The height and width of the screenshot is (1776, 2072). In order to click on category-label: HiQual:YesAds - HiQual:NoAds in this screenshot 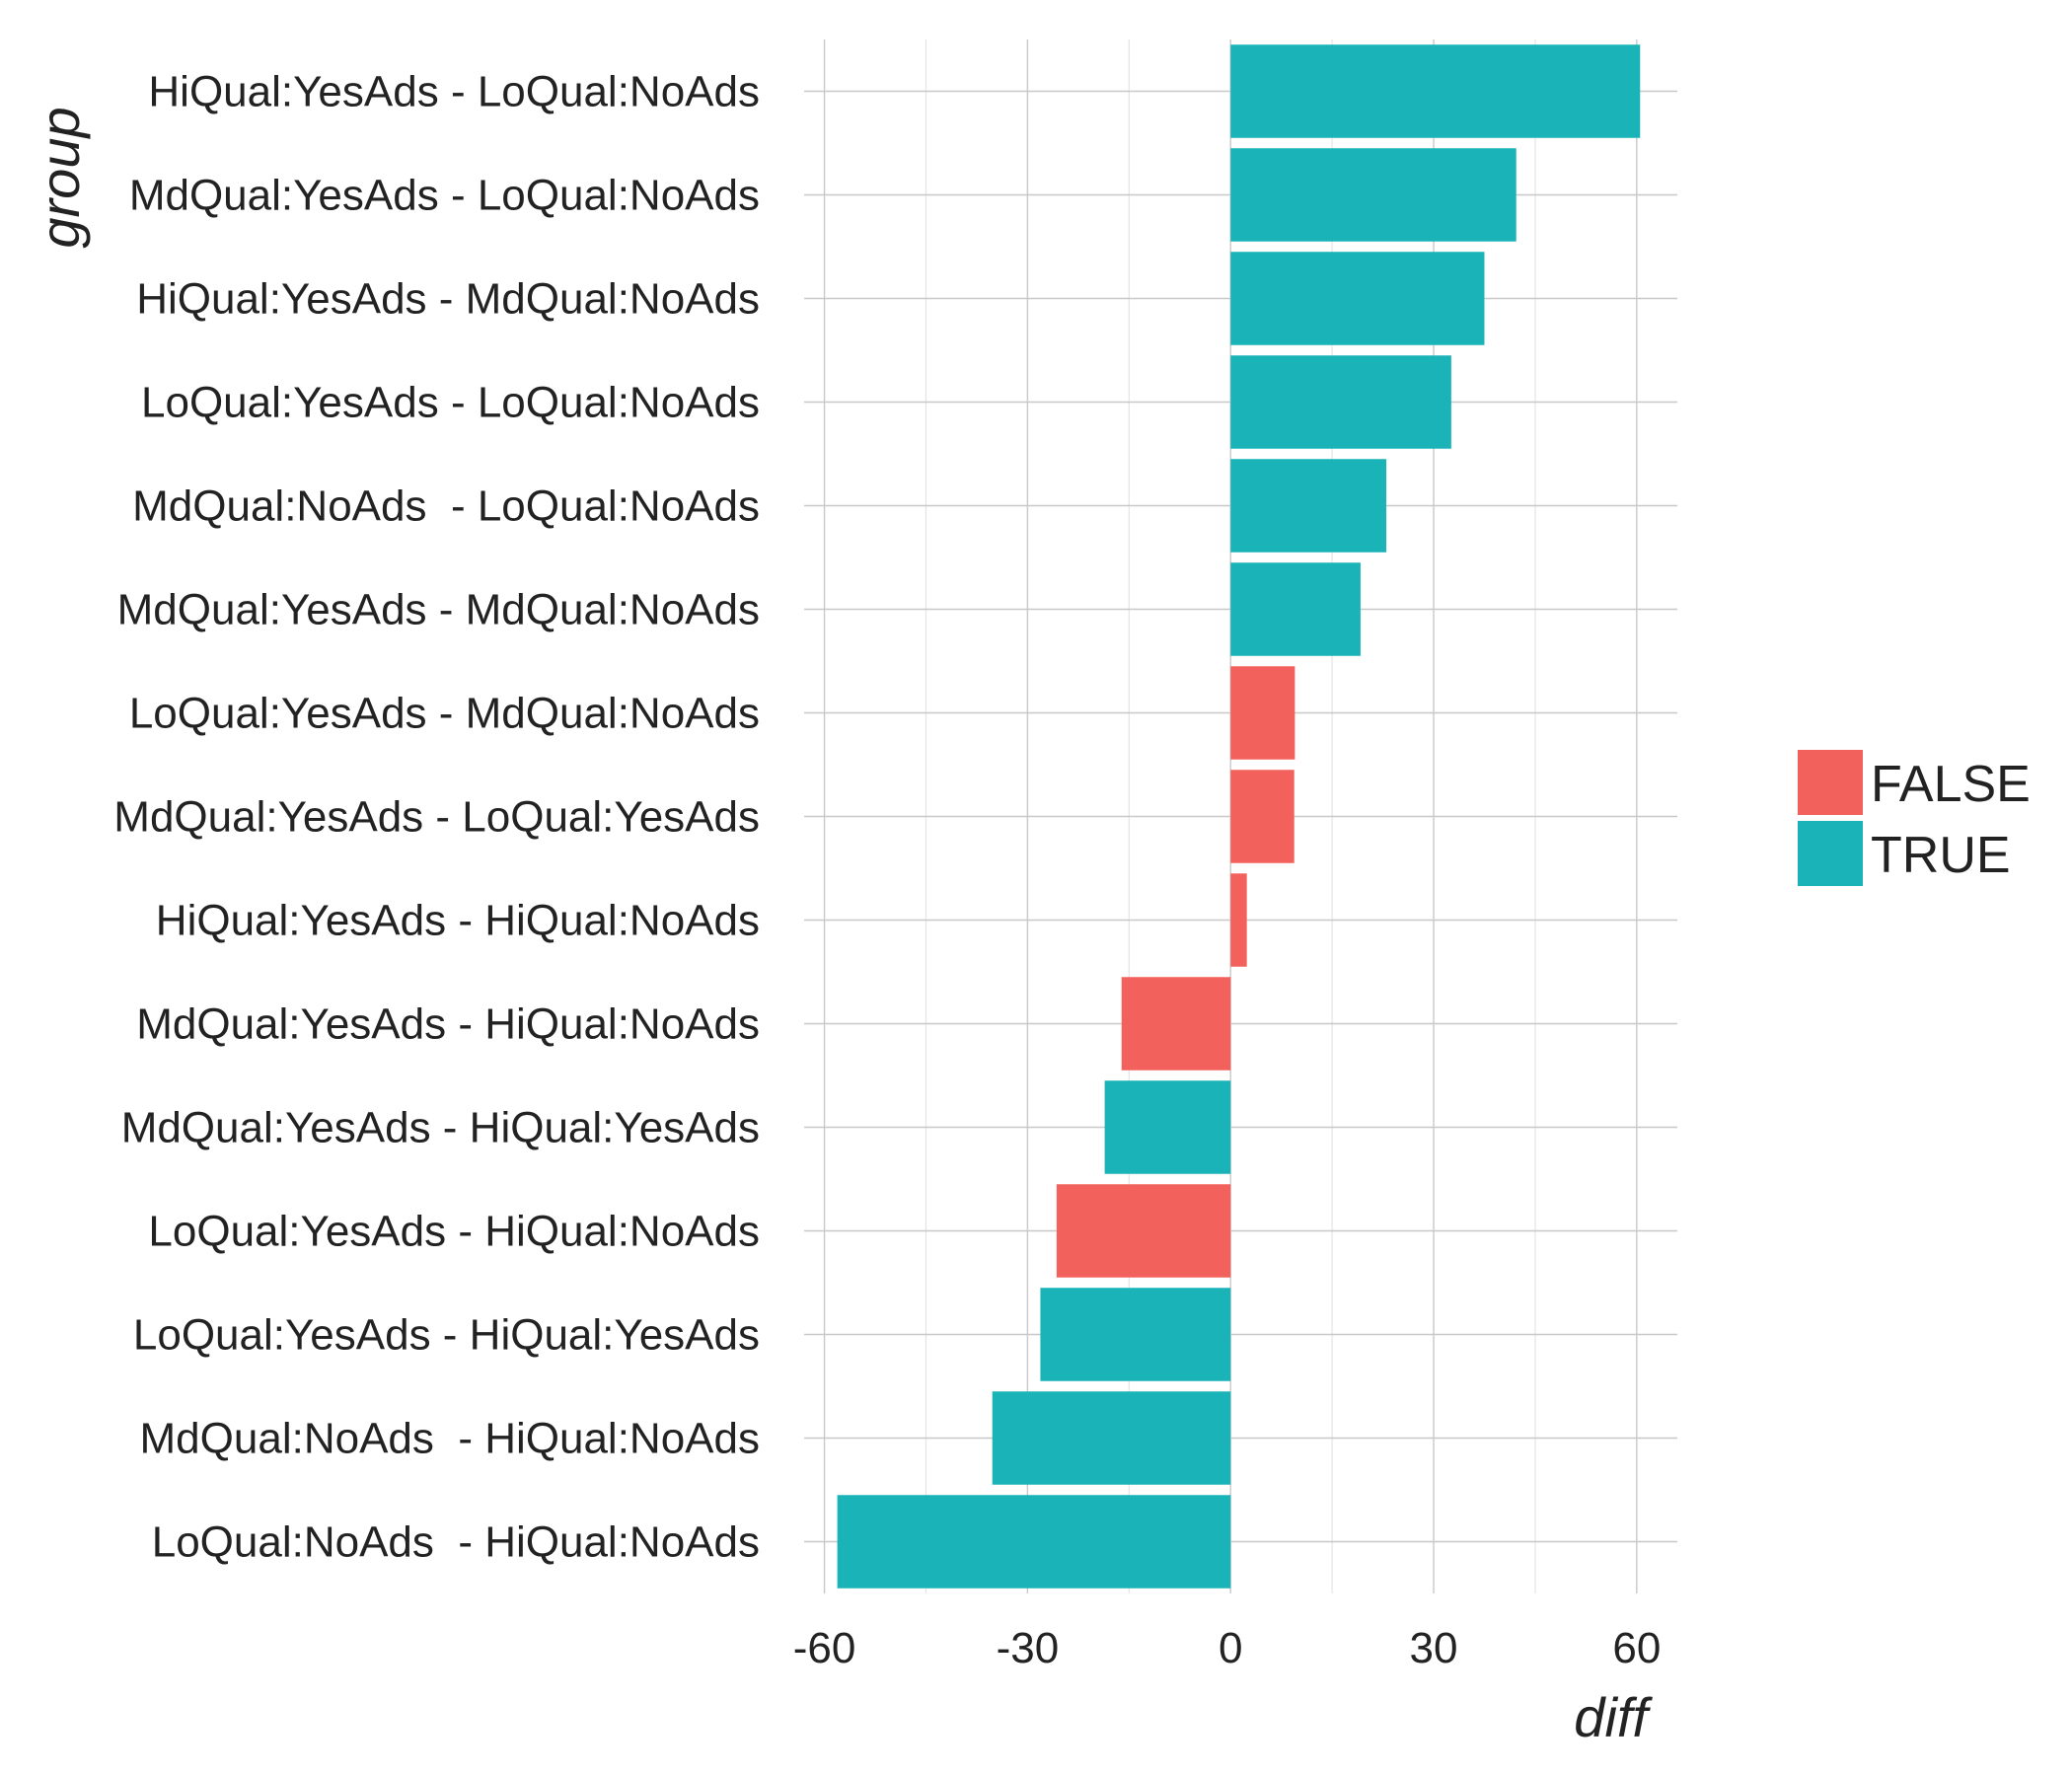, I will do `click(458, 921)`.